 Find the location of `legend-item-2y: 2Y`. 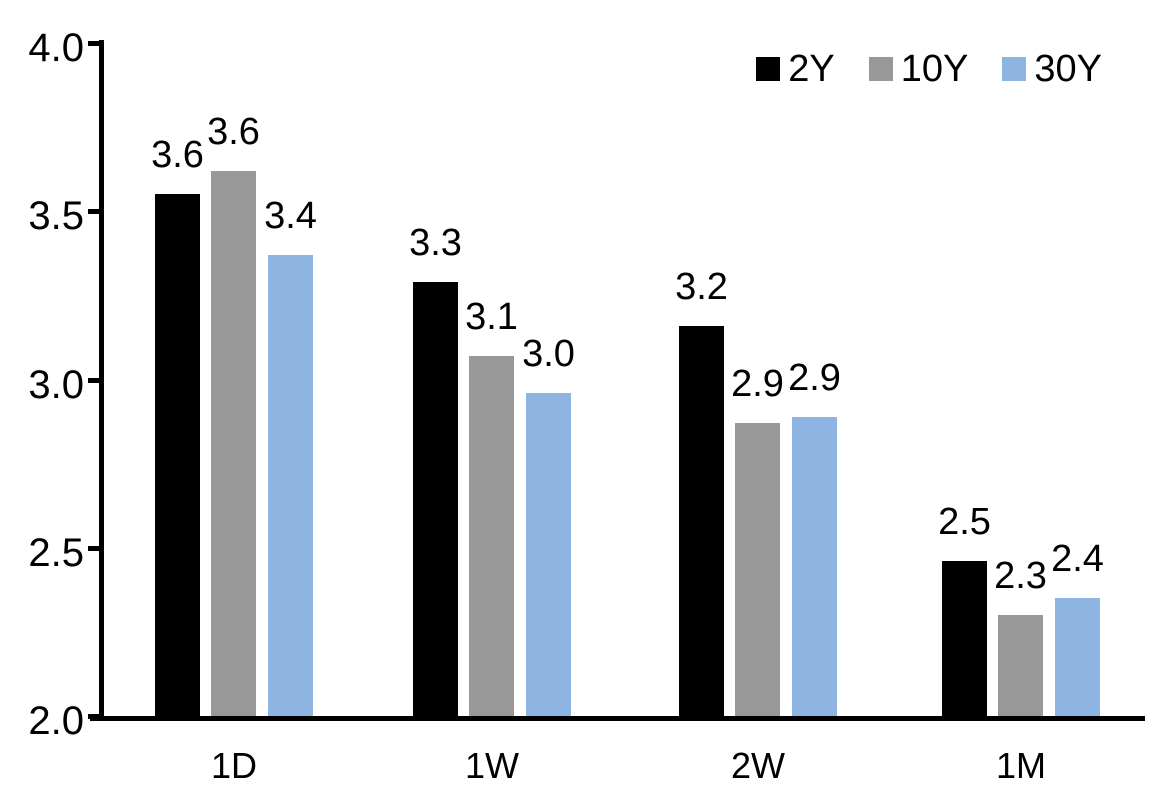

legend-item-2y: 2Y is located at coordinates (795, 69).